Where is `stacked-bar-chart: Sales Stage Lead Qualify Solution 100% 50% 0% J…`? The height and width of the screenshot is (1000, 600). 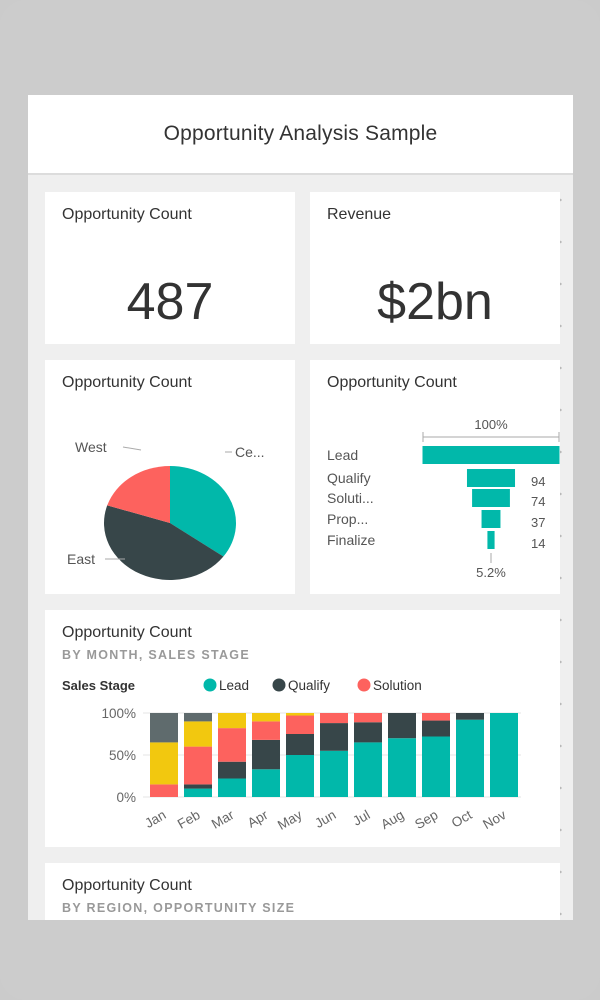 stacked-bar-chart: Sales Stage Lead Qualify Solution 100% 50% 0% J… is located at coordinates (291, 755).